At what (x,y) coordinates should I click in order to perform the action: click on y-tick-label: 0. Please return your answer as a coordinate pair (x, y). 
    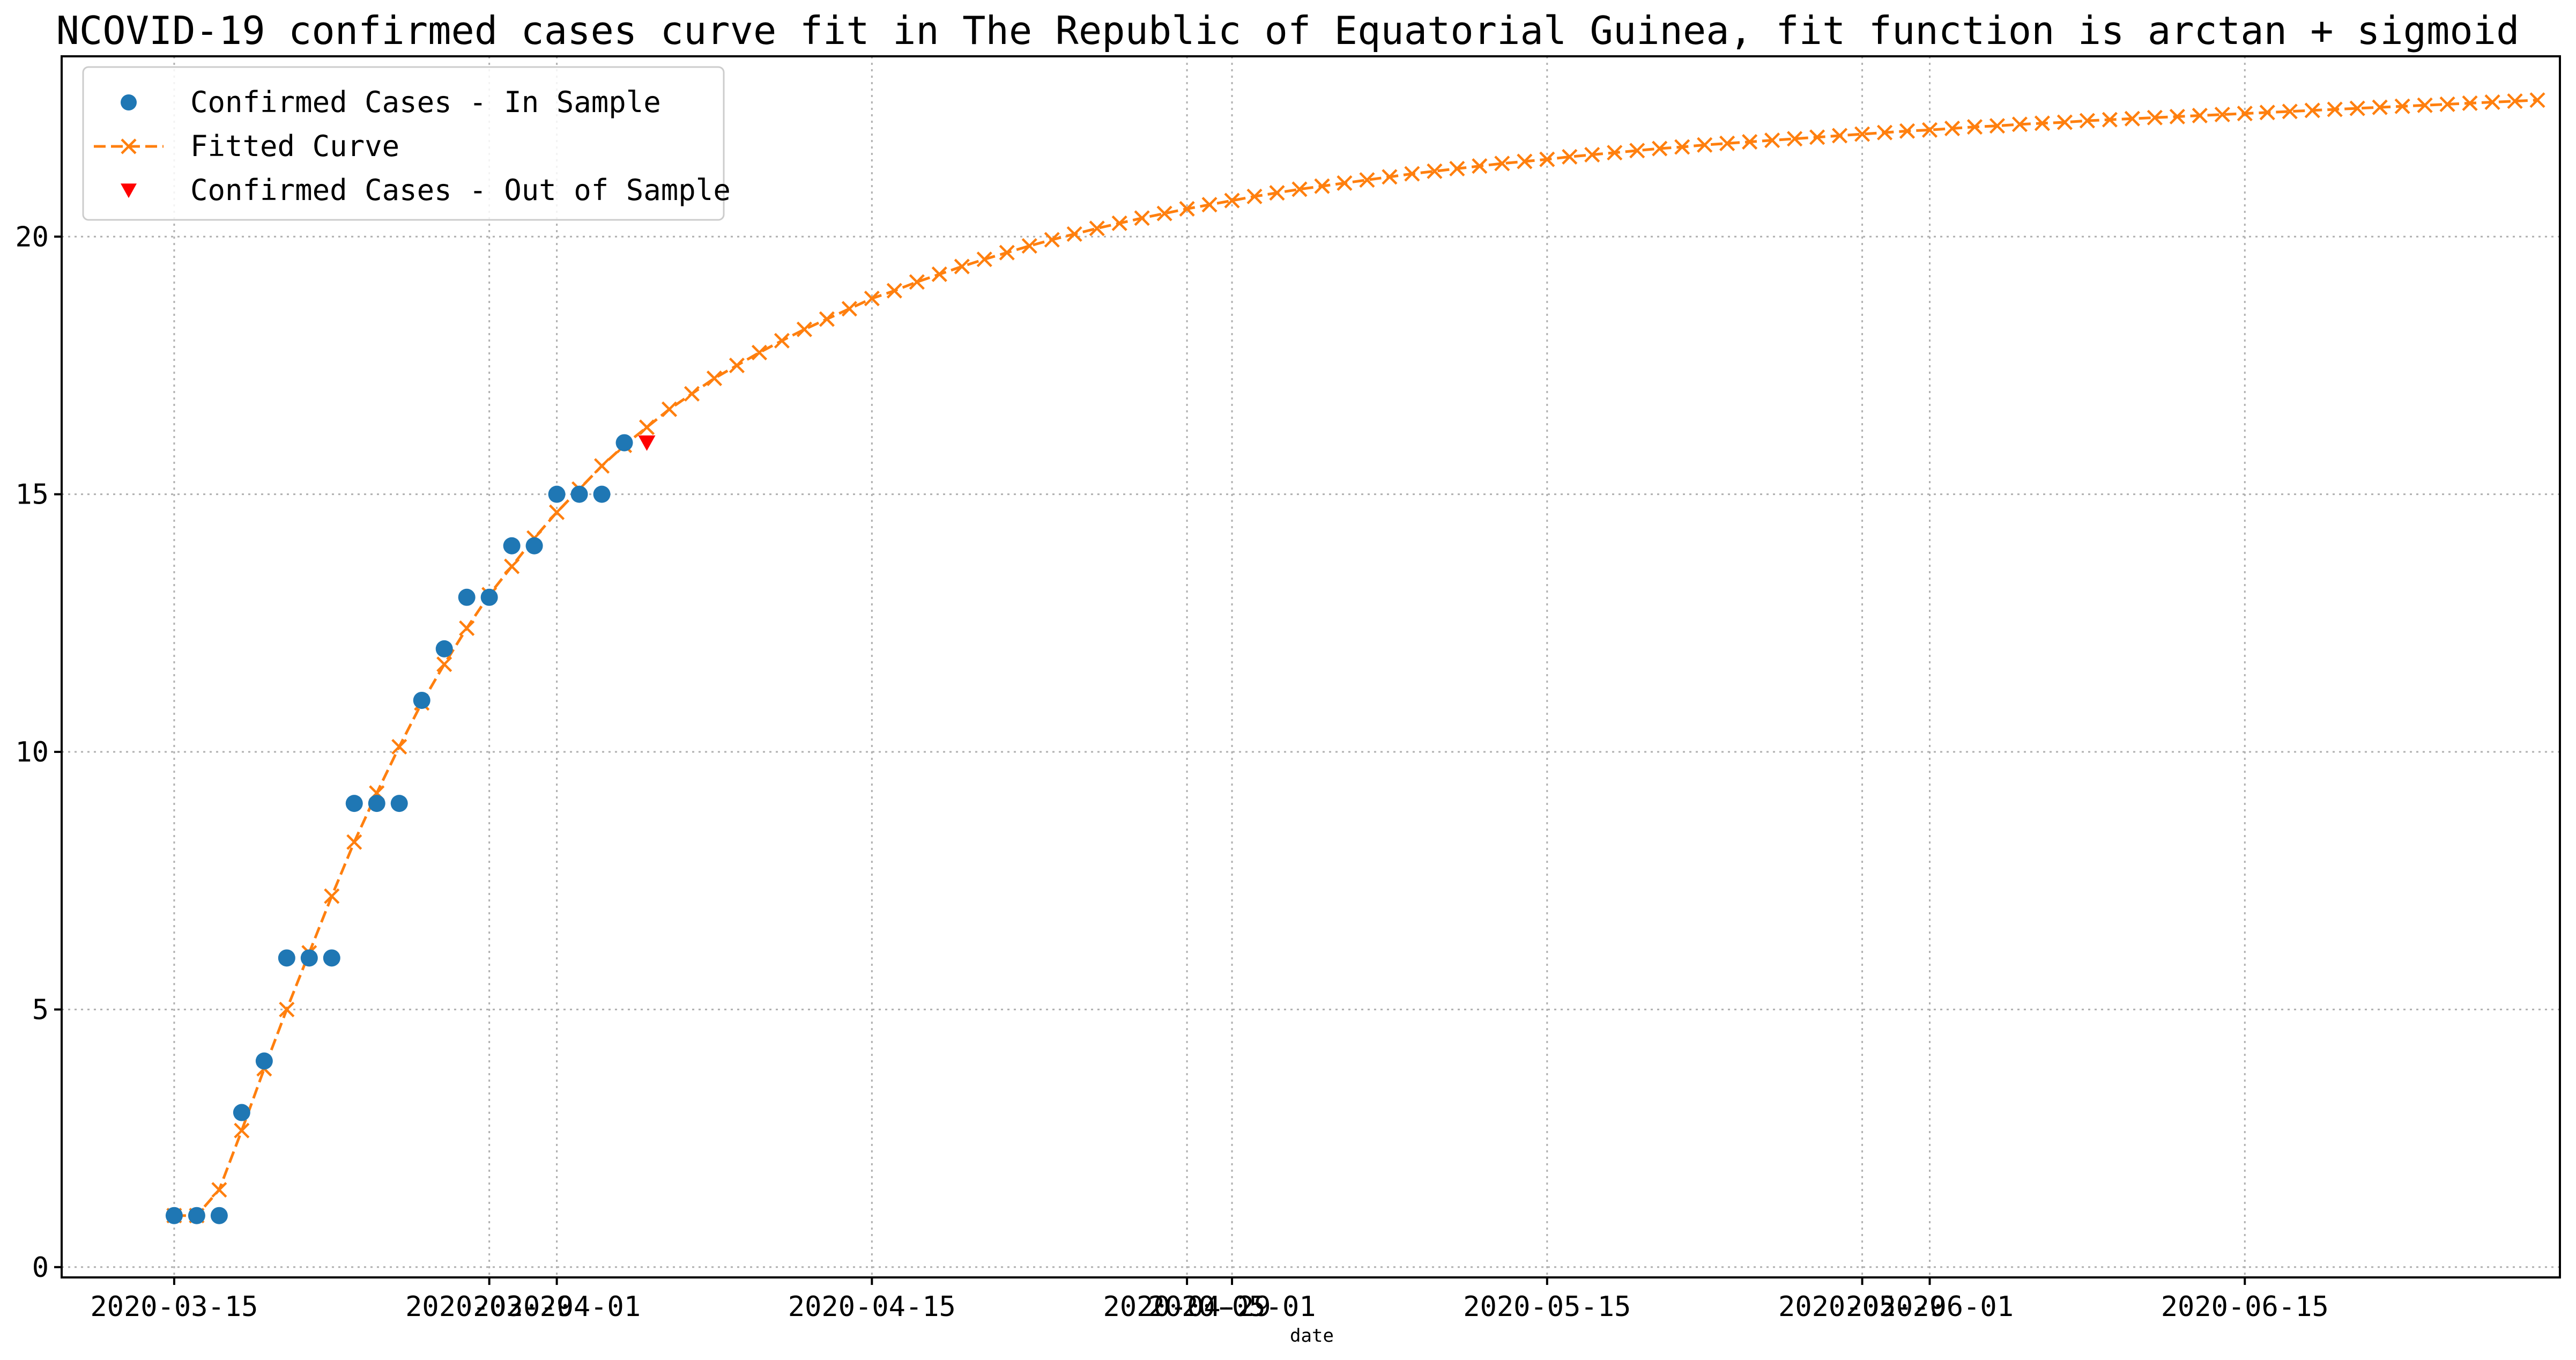
    Looking at the image, I should click on (40, 1268).